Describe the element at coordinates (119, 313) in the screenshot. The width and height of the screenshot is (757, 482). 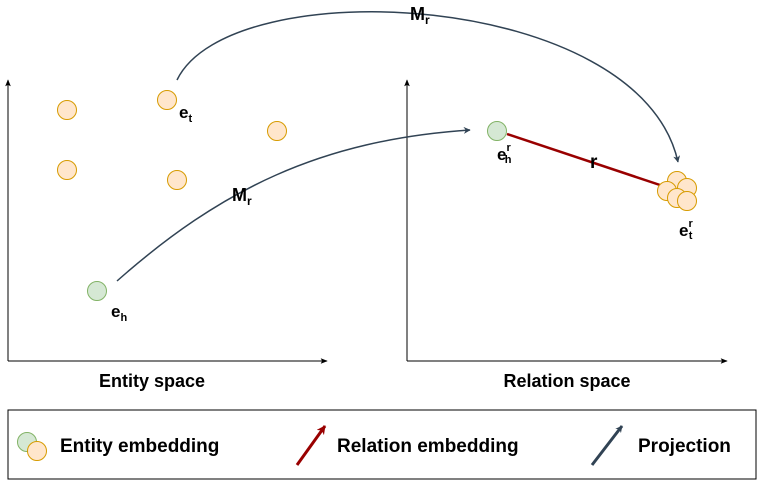
I see `label-e-h: eh` at that location.